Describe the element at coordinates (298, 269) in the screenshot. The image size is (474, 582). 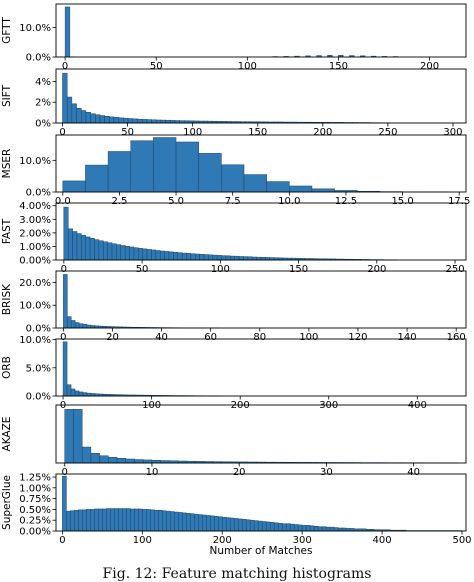
I see `x-tick-label: 150` at that location.